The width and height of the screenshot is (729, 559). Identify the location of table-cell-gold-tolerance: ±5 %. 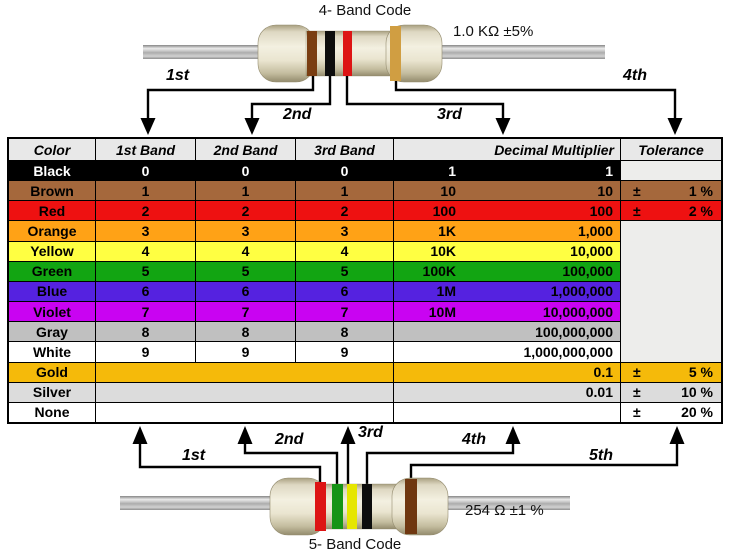
(671, 372).